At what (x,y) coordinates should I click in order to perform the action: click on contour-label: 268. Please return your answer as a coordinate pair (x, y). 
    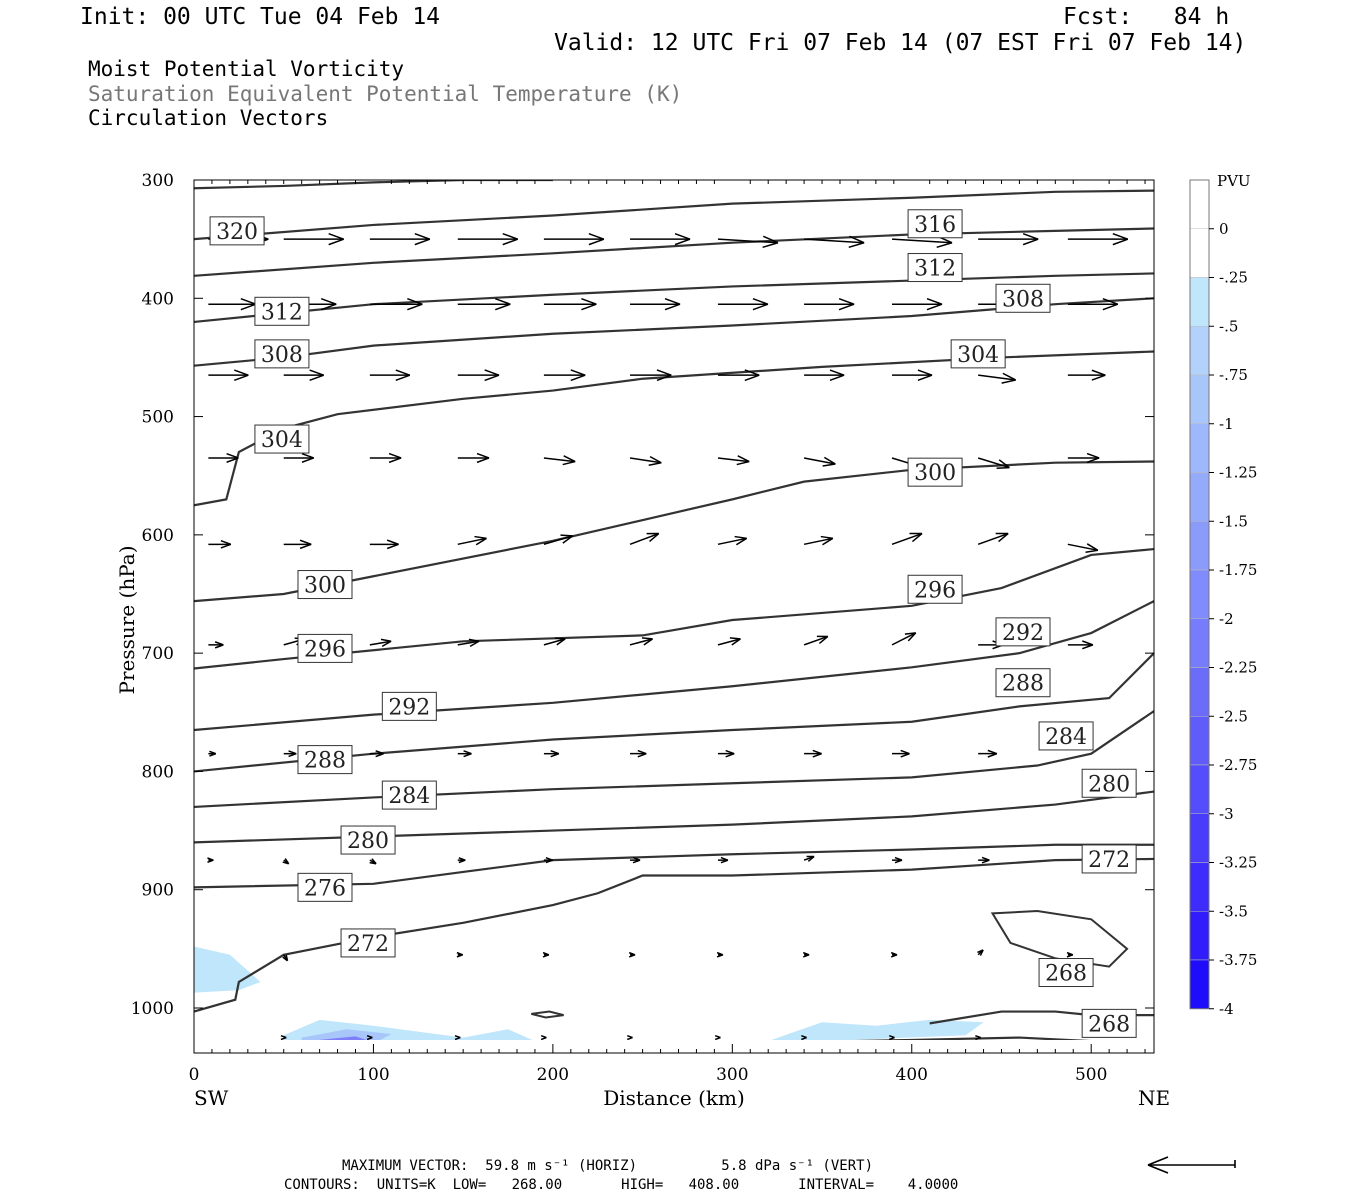
    Looking at the image, I should click on (1066, 973).